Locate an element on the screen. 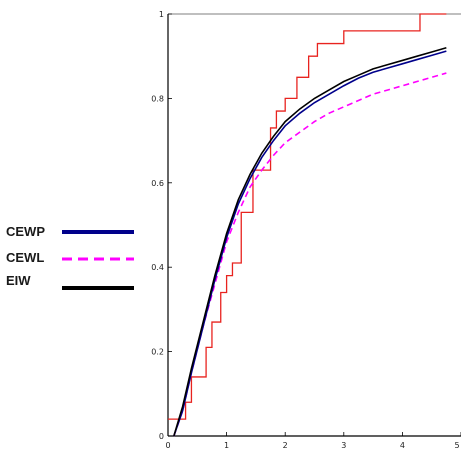 This screenshot has width=461, height=452. x-tick-label: 0 is located at coordinates (167, 445).